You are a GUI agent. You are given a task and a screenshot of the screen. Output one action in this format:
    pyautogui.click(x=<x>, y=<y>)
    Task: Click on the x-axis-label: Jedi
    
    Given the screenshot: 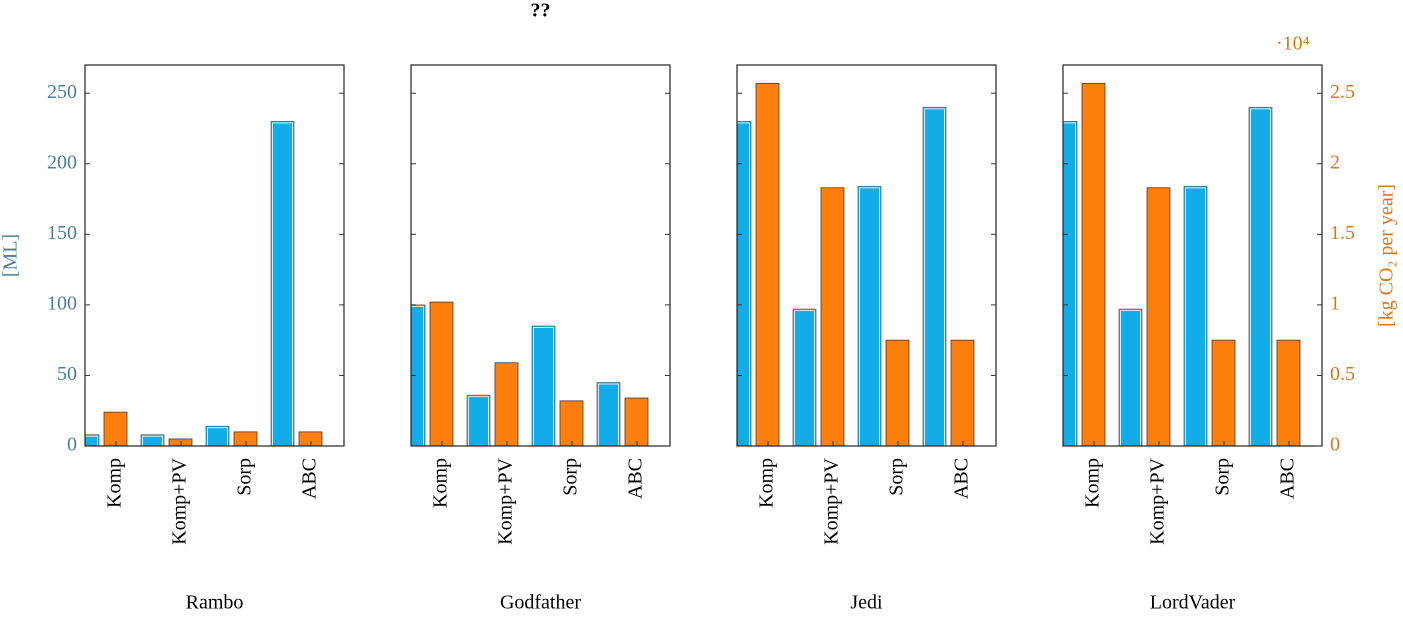 What is the action you would take?
    pyautogui.click(x=866, y=603)
    